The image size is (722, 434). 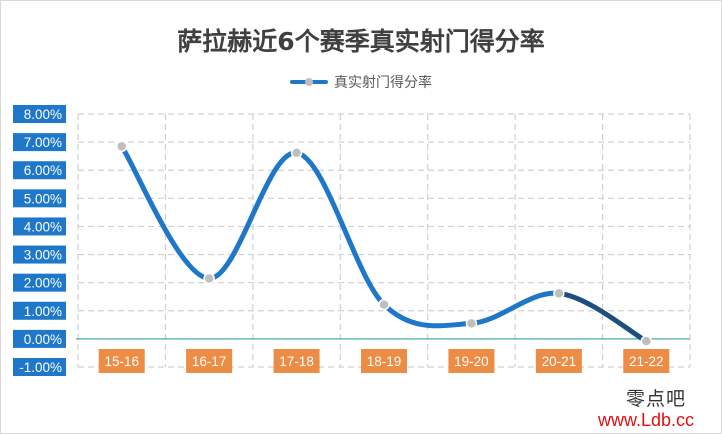 What do you see at coordinates (43, 198) in the screenshot?
I see `y-tick-label: 5.00%` at bounding box center [43, 198].